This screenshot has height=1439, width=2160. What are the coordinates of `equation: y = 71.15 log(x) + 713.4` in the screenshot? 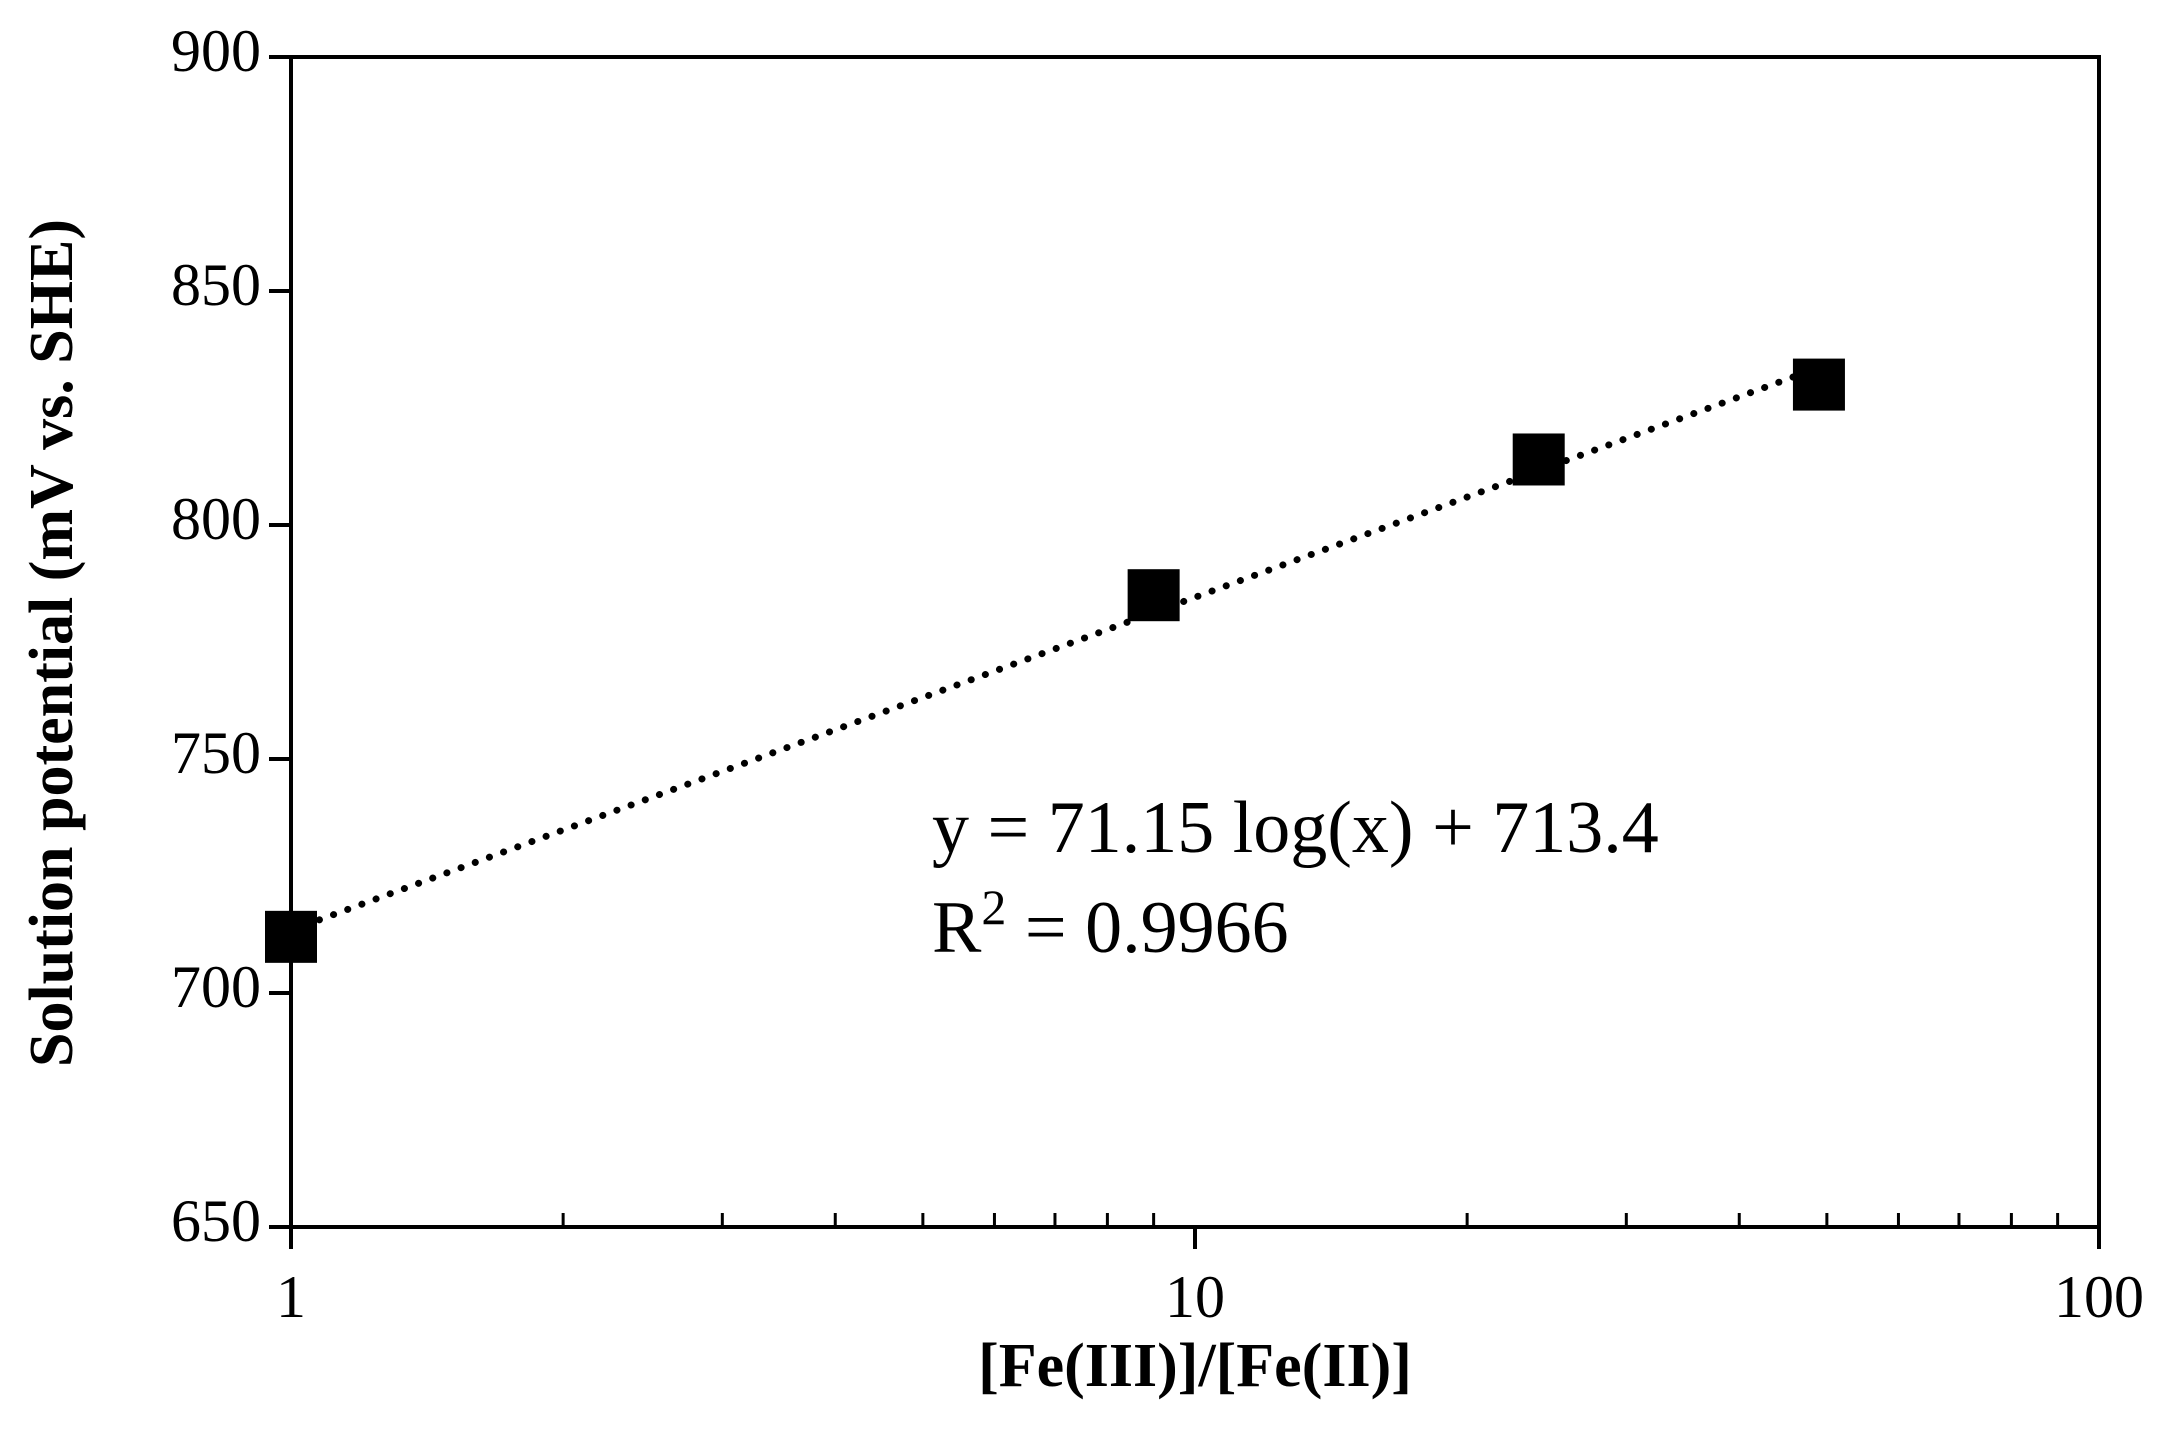 It's located at (1295, 828).